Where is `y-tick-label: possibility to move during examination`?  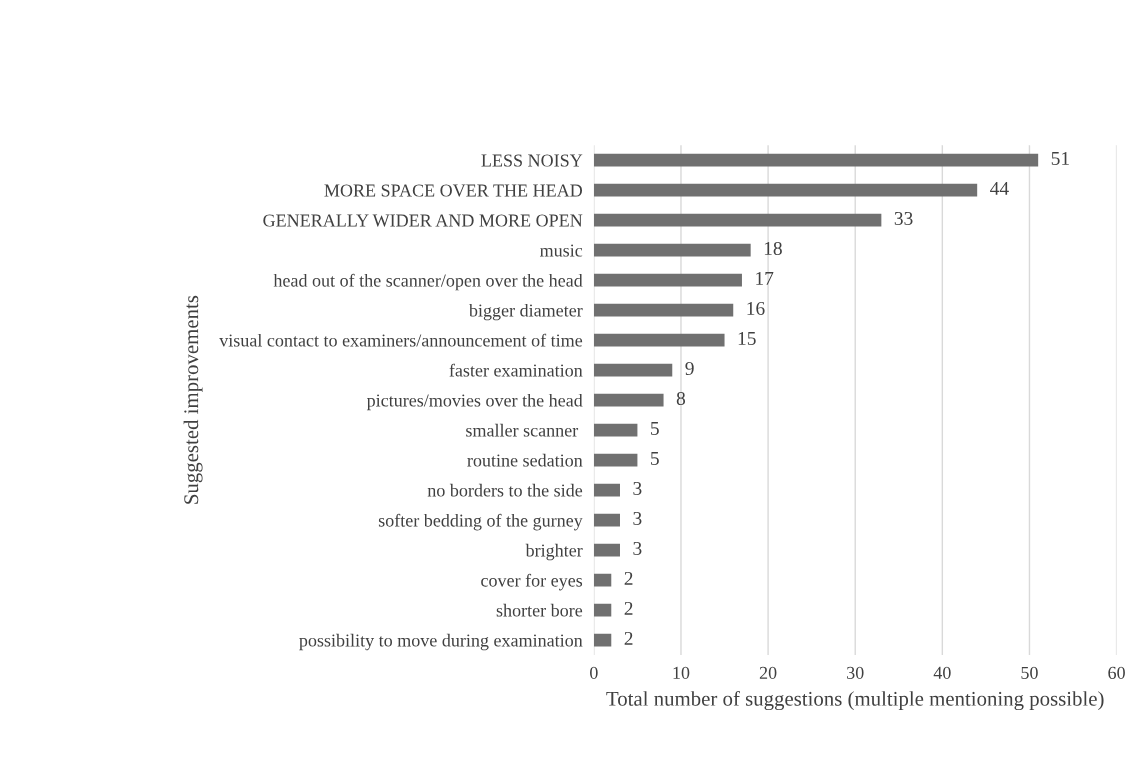
y-tick-label: possibility to move during examination is located at coordinates (441, 642).